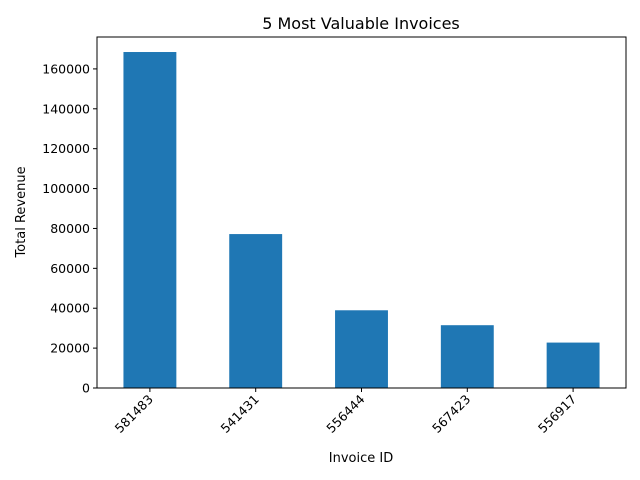 Image resolution: width=640 pixels, height=480 pixels. Describe the element at coordinates (557, 414) in the screenshot. I see `x-tick-label: 556917` at that location.